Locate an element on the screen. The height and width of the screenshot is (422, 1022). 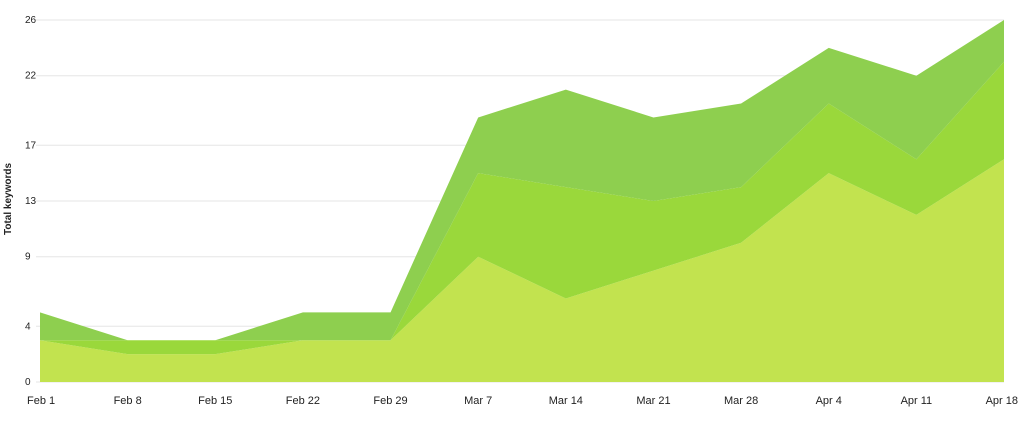
y-axis-ticks: 0 4 9 13 17 22 26 is located at coordinates (31, 201).